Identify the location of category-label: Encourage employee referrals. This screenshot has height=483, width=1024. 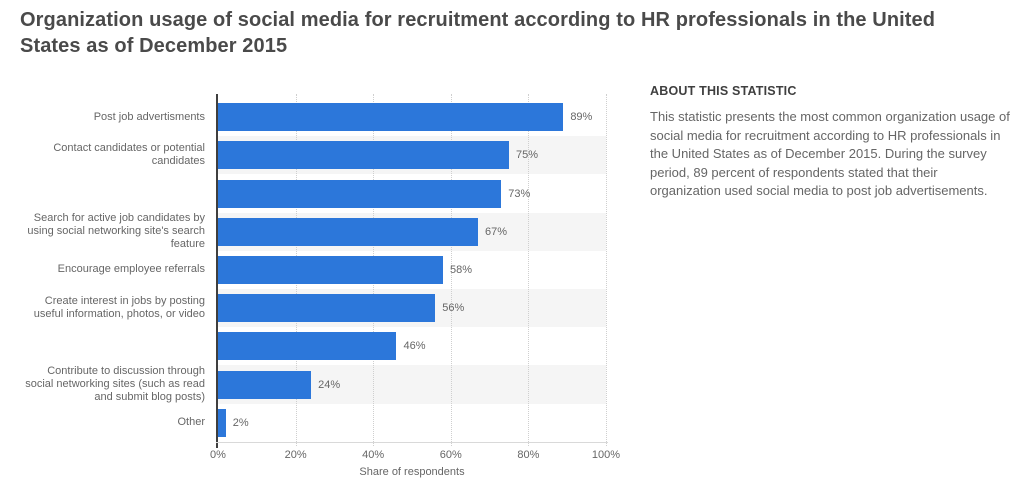
(131, 269).